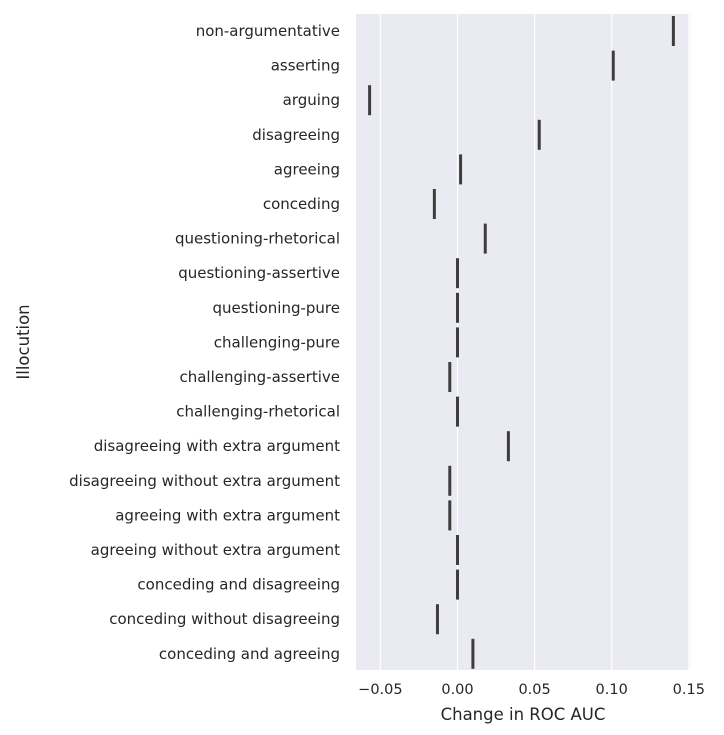  Describe the element at coordinates (380, 690) in the screenshot. I see `x-tick-label: −0.05` at that location.